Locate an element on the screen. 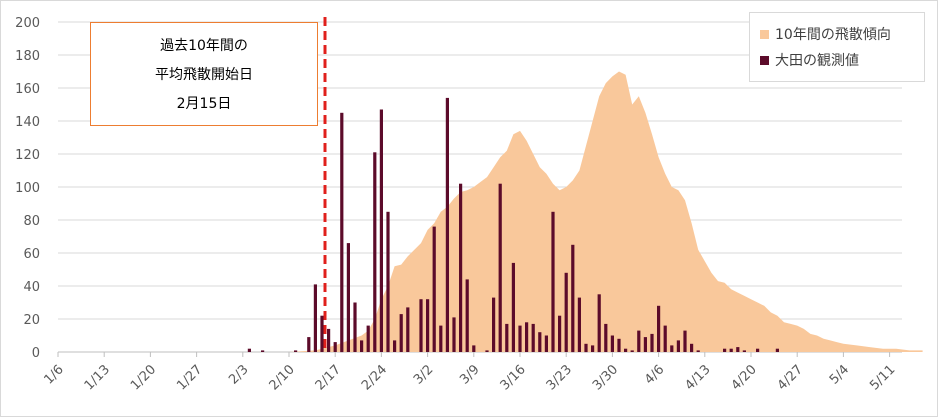 This screenshot has width=938, height=417. y-tick-label: 140 is located at coordinates (27, 122).